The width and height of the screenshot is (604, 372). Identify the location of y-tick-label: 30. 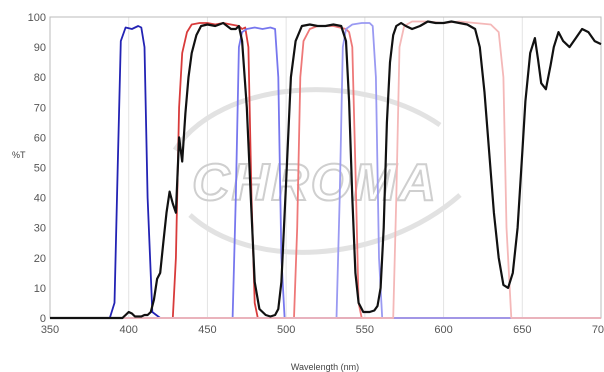
(40, 229).